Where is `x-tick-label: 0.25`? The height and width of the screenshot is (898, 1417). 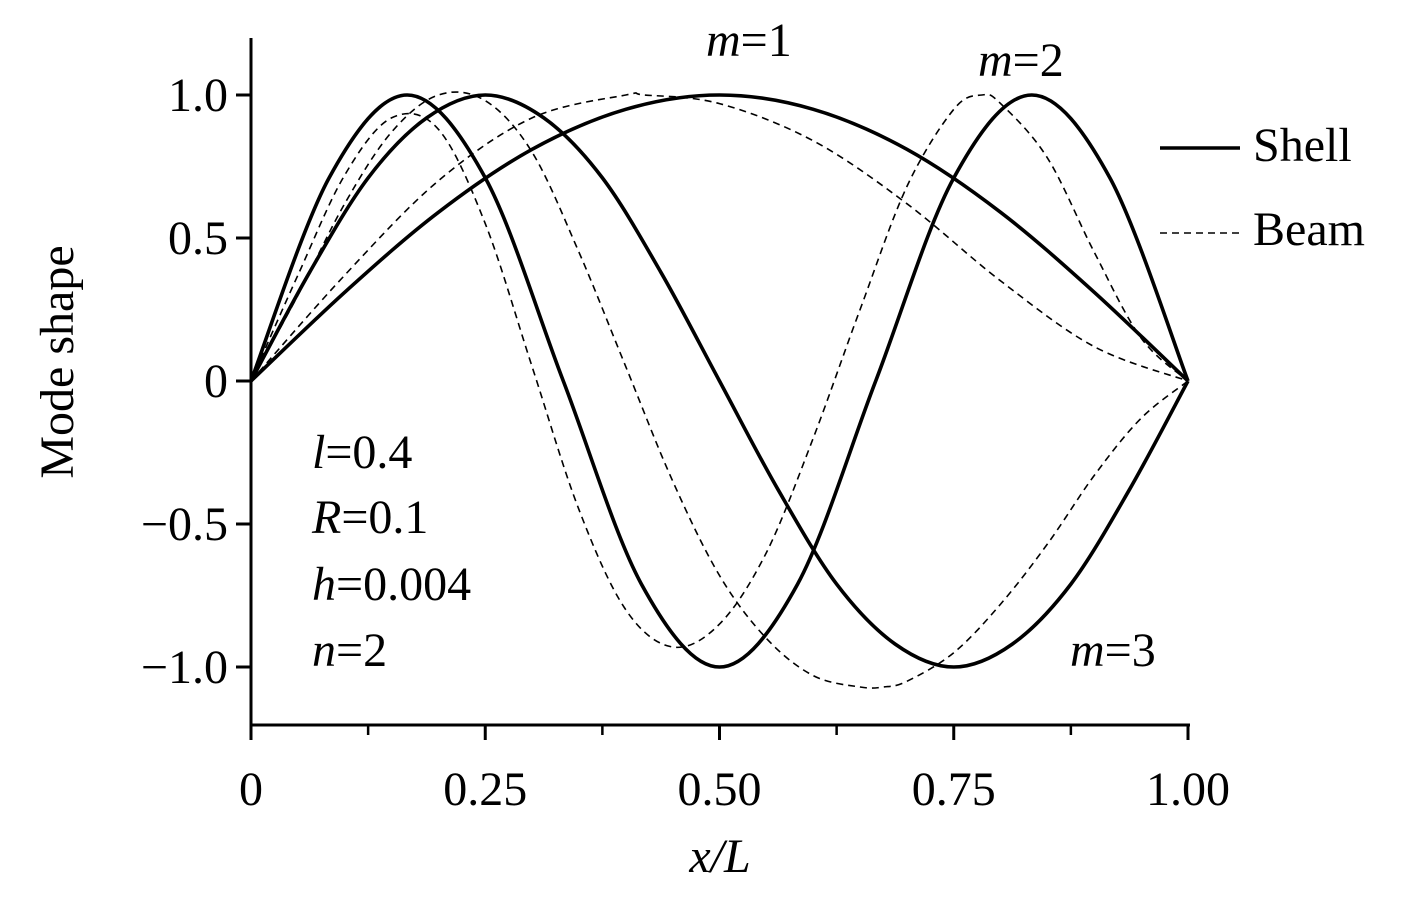
x-tick-label: 0.25 is located at coordinates (485, 789).